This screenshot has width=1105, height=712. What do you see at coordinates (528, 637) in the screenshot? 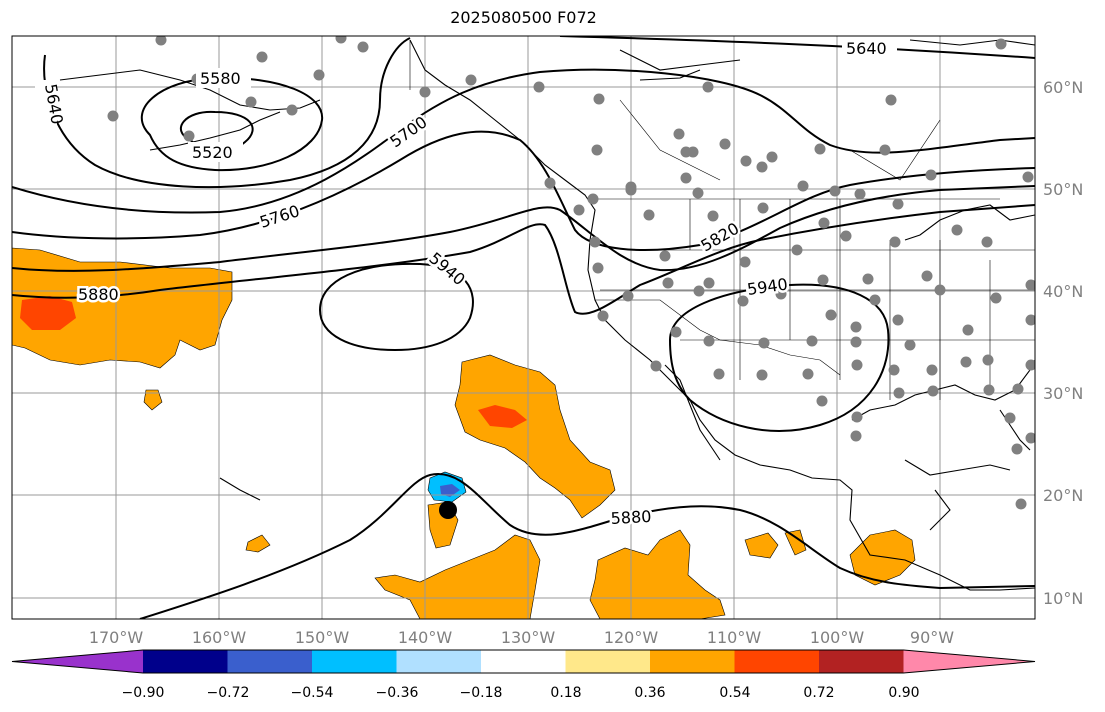
I see `lon-tick-label: 130°W` at bounding box center [528, 637].